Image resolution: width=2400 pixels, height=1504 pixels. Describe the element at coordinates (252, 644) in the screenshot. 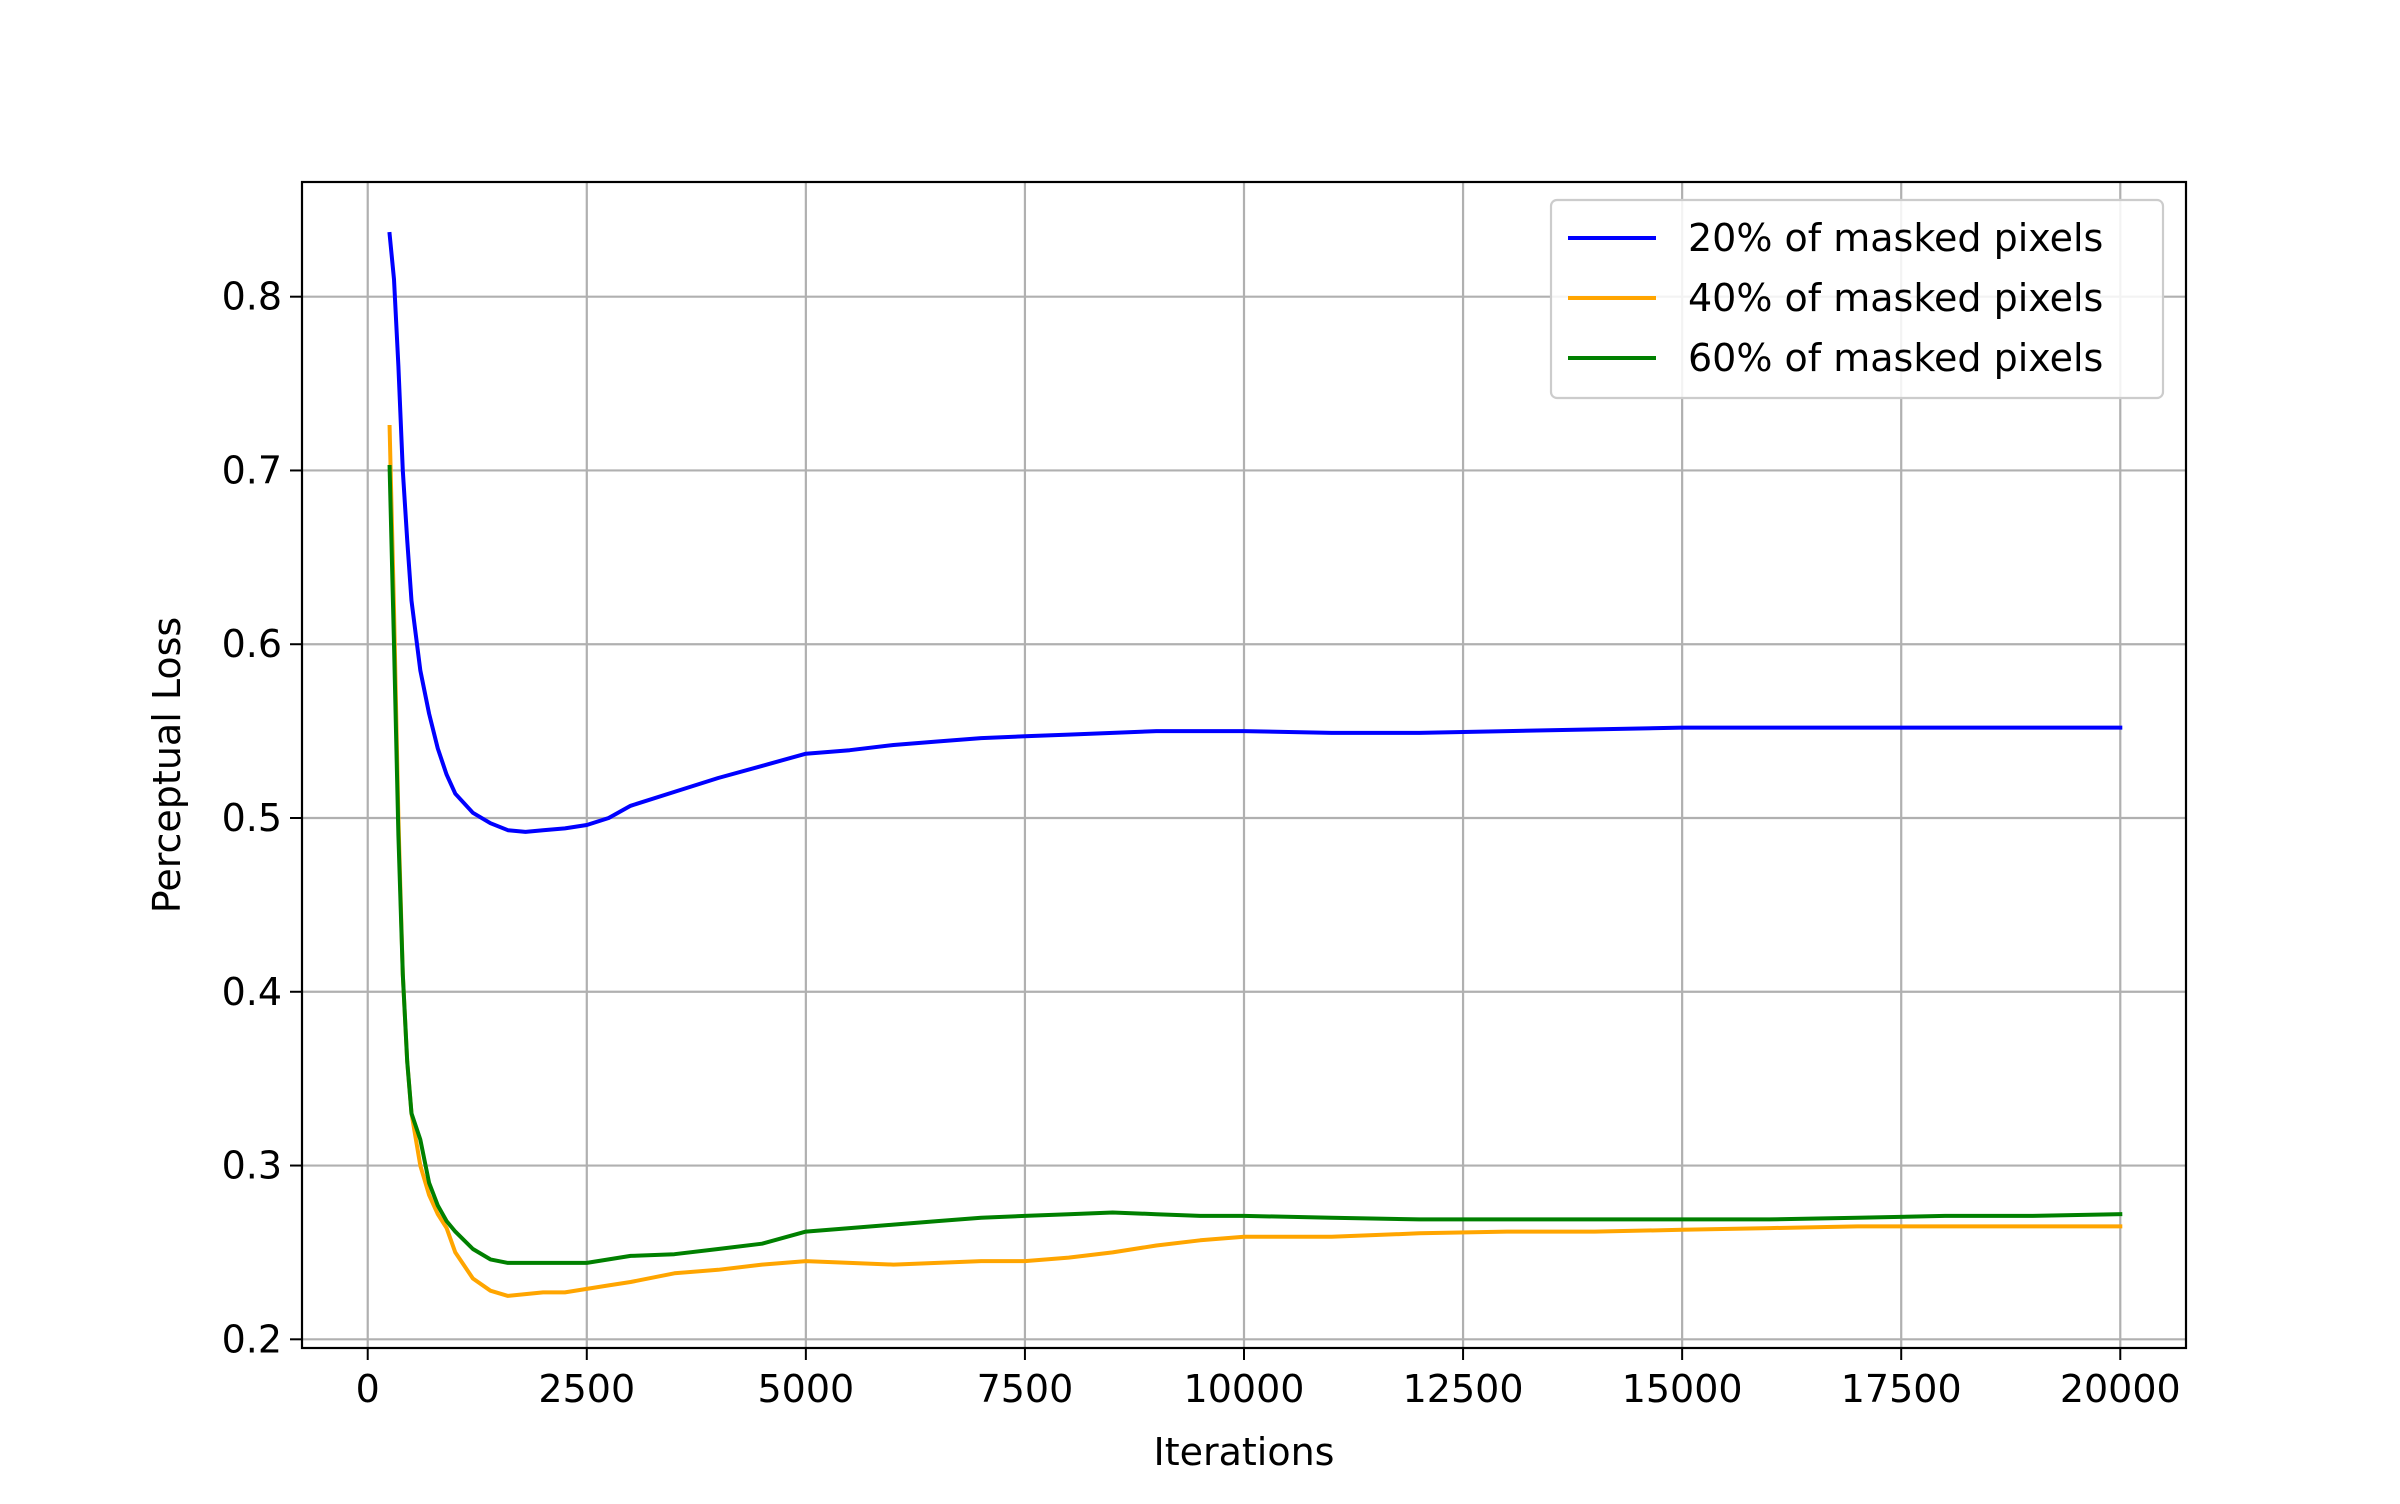

I see `y-tick-label: 0.6` at that location.